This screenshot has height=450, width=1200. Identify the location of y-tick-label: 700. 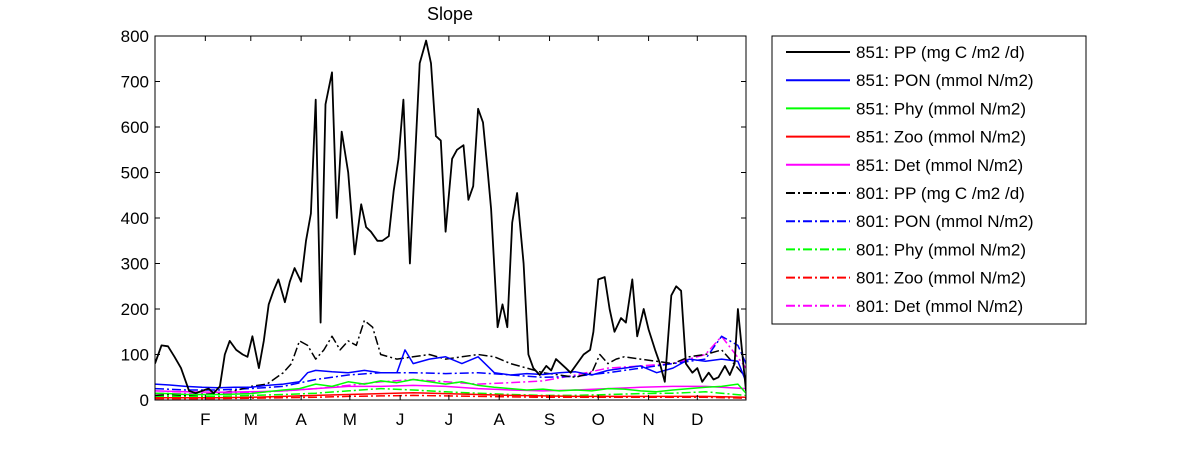
(135, 82).